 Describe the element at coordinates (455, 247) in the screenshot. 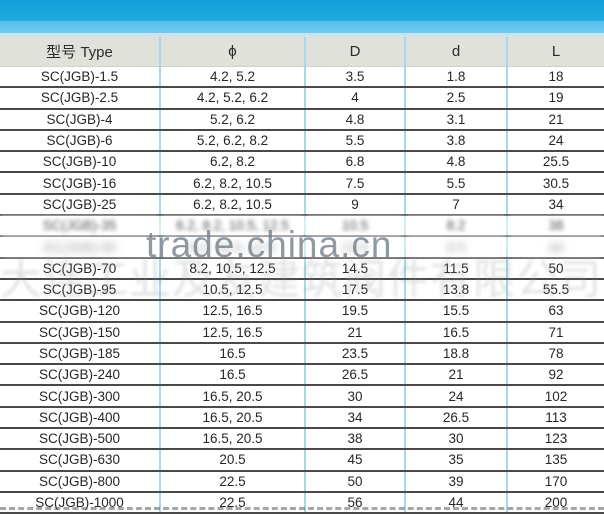

I see `cell-d: 9.5` at that location.